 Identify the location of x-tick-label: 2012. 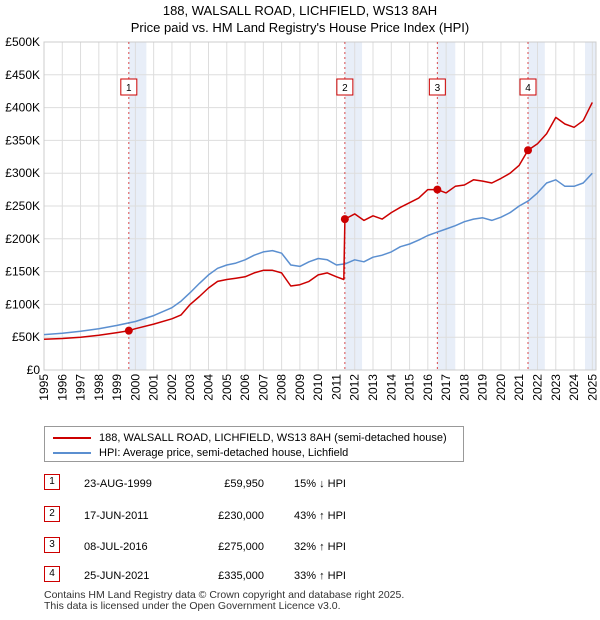
(355, 387).